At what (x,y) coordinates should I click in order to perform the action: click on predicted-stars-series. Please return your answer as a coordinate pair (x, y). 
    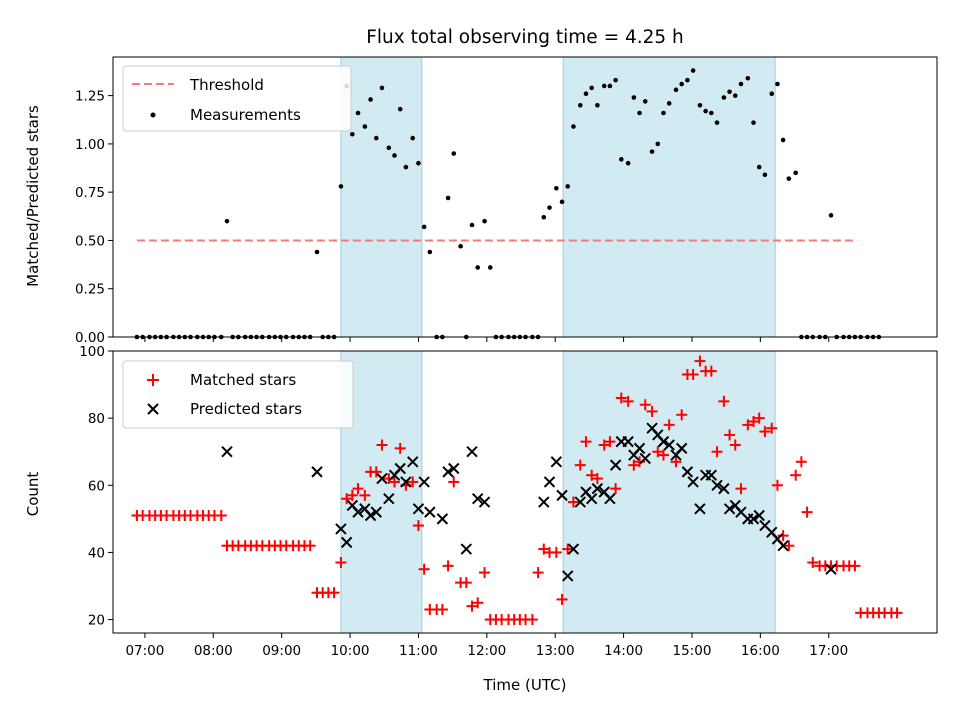
    Looking at the image, I should click on (529, 502).